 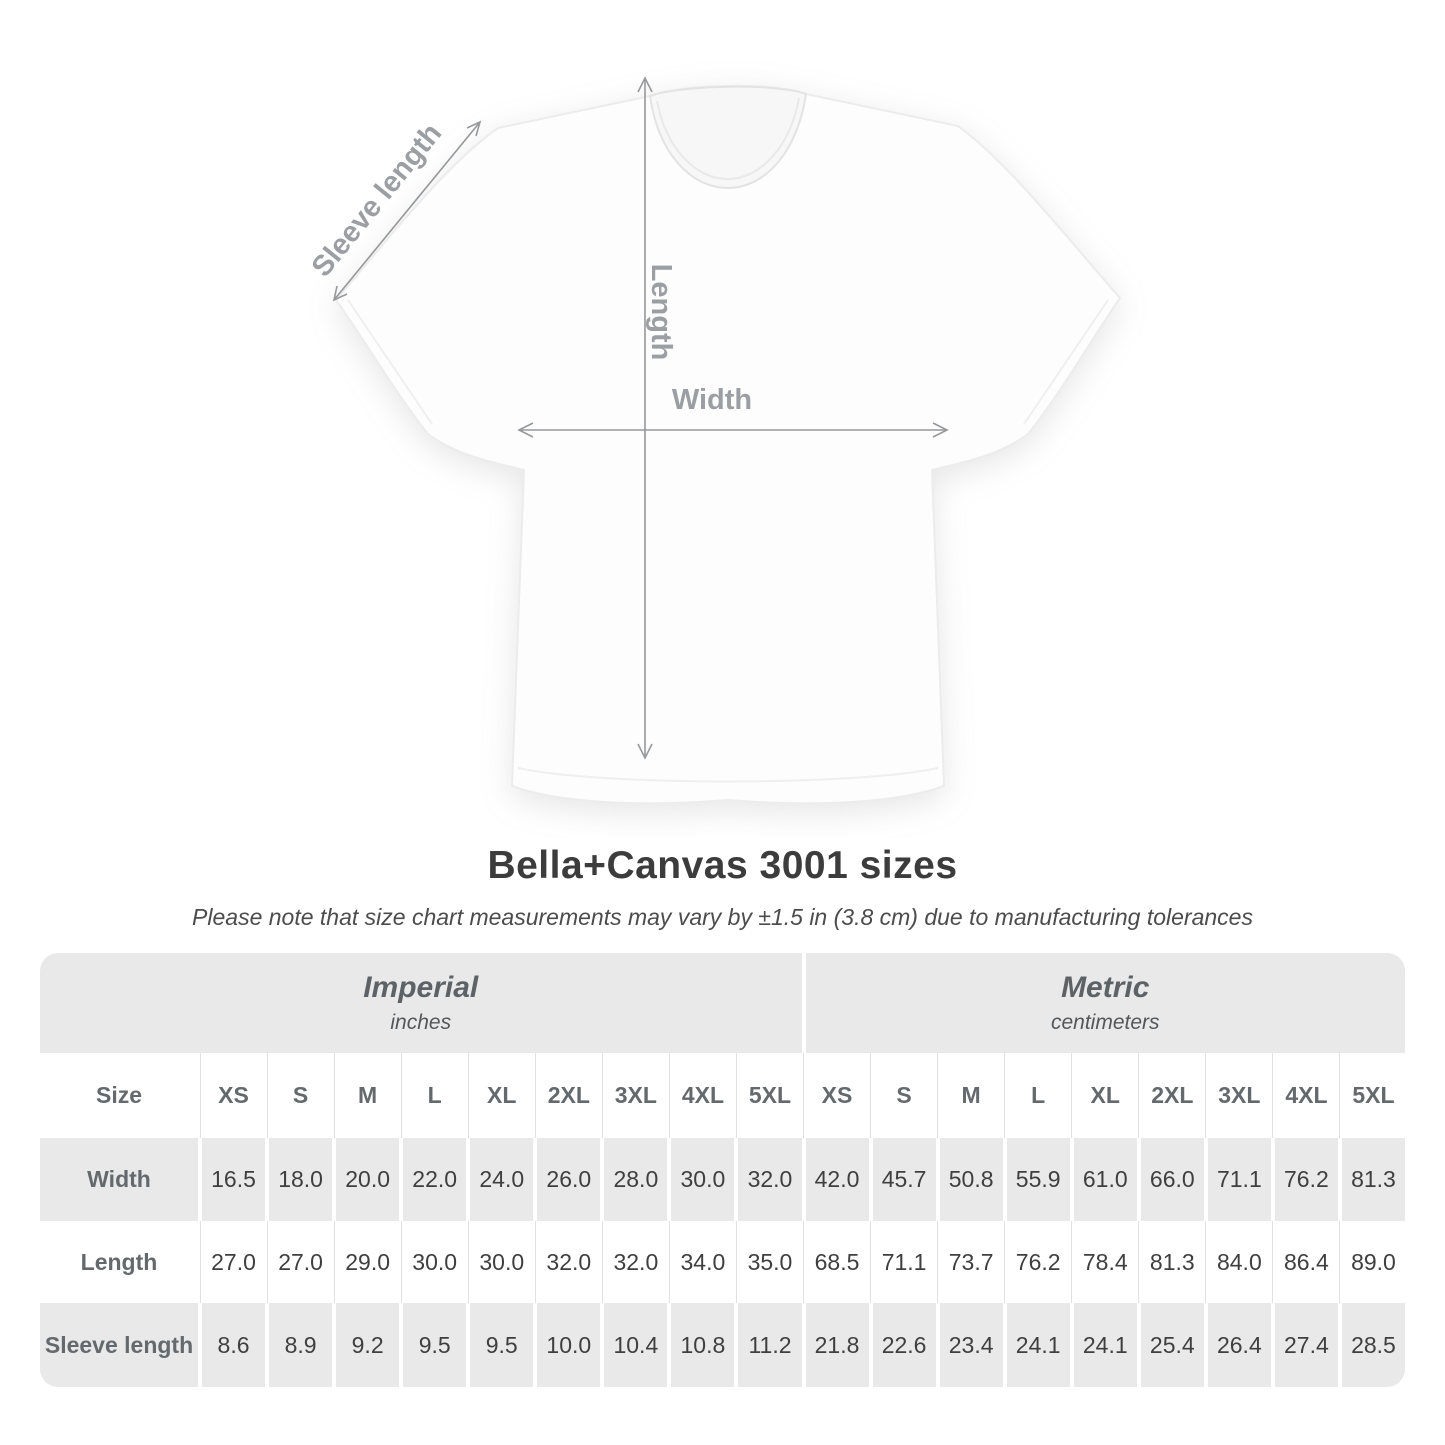 I want to click on cell-length-metric-5: 81.3, so click(x=1171, y=1262).